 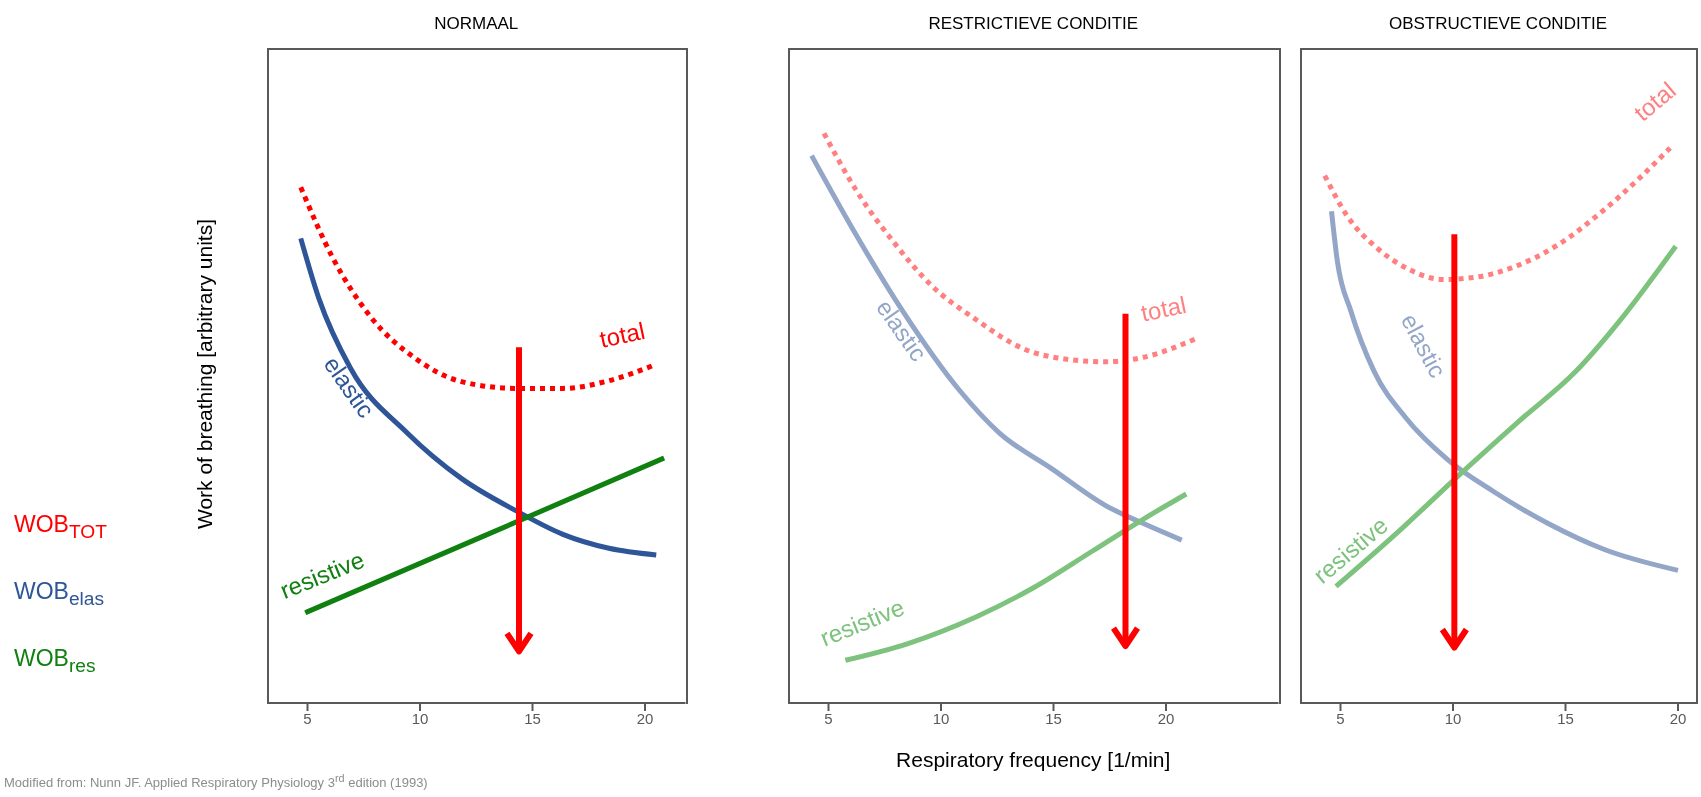 I want to click on text: WOB$_{elas}$, so click(x=59, y=594).